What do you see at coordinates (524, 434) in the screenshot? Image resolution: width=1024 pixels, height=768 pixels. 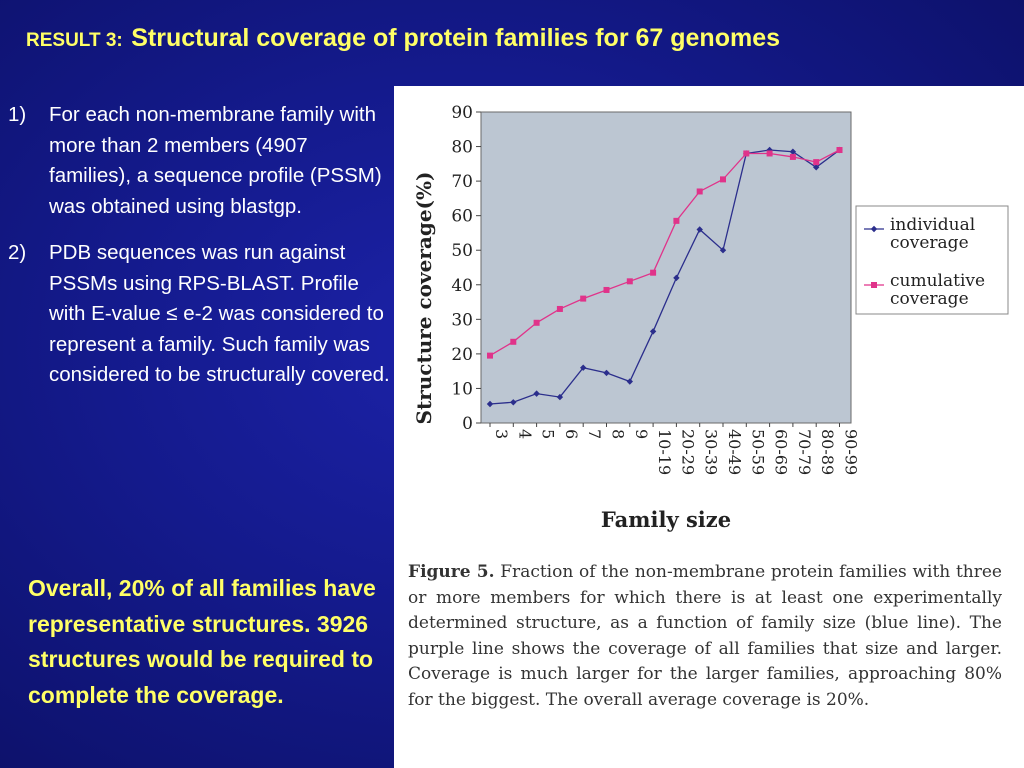 I see `x-tick-label: 4` at bounding box center [524, 434].